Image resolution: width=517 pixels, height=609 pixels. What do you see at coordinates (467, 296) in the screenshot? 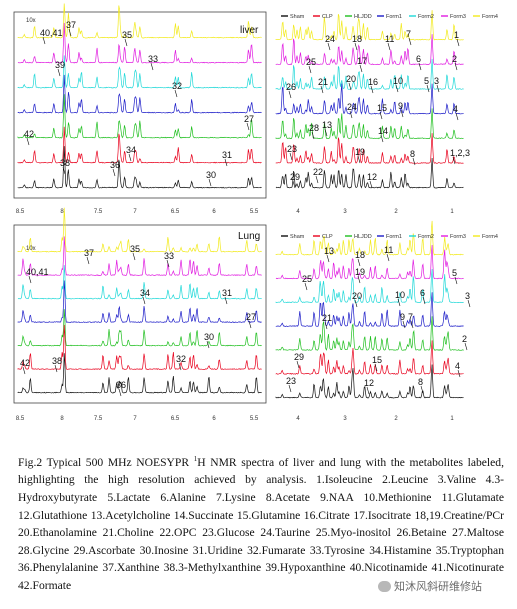
I see `peak-label: 3` at bounding box center [467, 296].